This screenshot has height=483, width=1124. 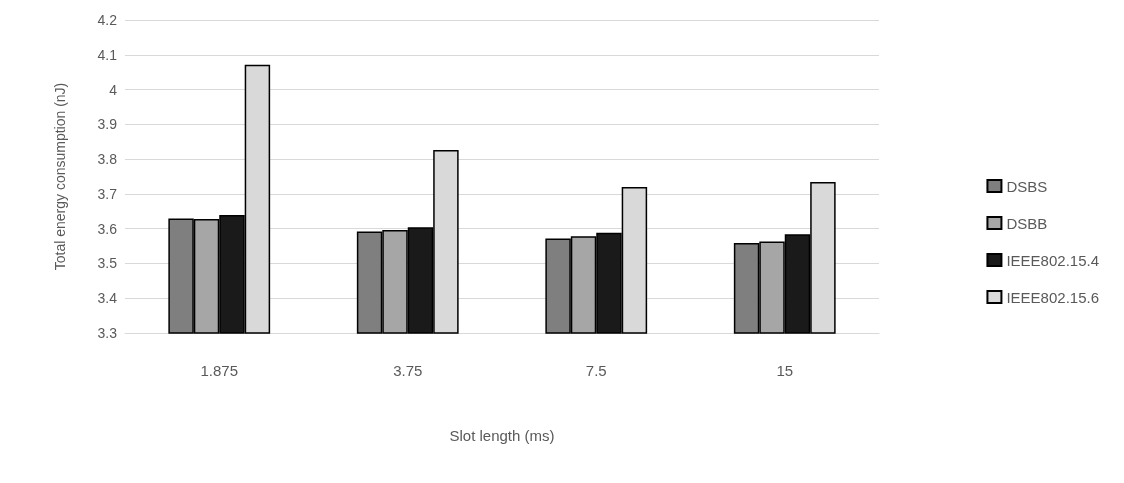 What do you see at coordinates (107, 263) in the screenshot?
I see `y-tick-label: 3.5` at bounding box center [107, 263].